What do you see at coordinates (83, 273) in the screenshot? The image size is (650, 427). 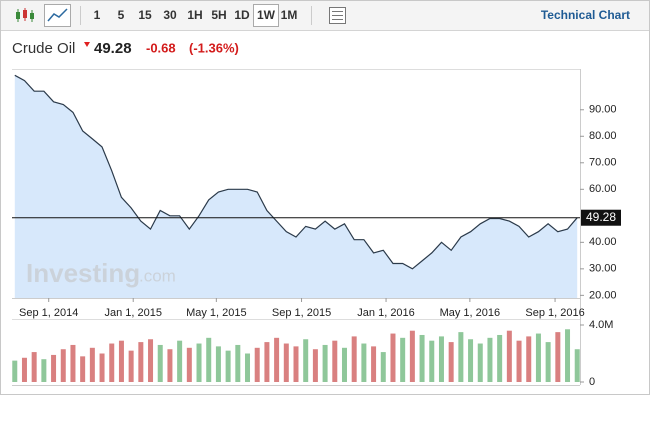 I see `watermark: Investing` at bounding box center [83, 273].